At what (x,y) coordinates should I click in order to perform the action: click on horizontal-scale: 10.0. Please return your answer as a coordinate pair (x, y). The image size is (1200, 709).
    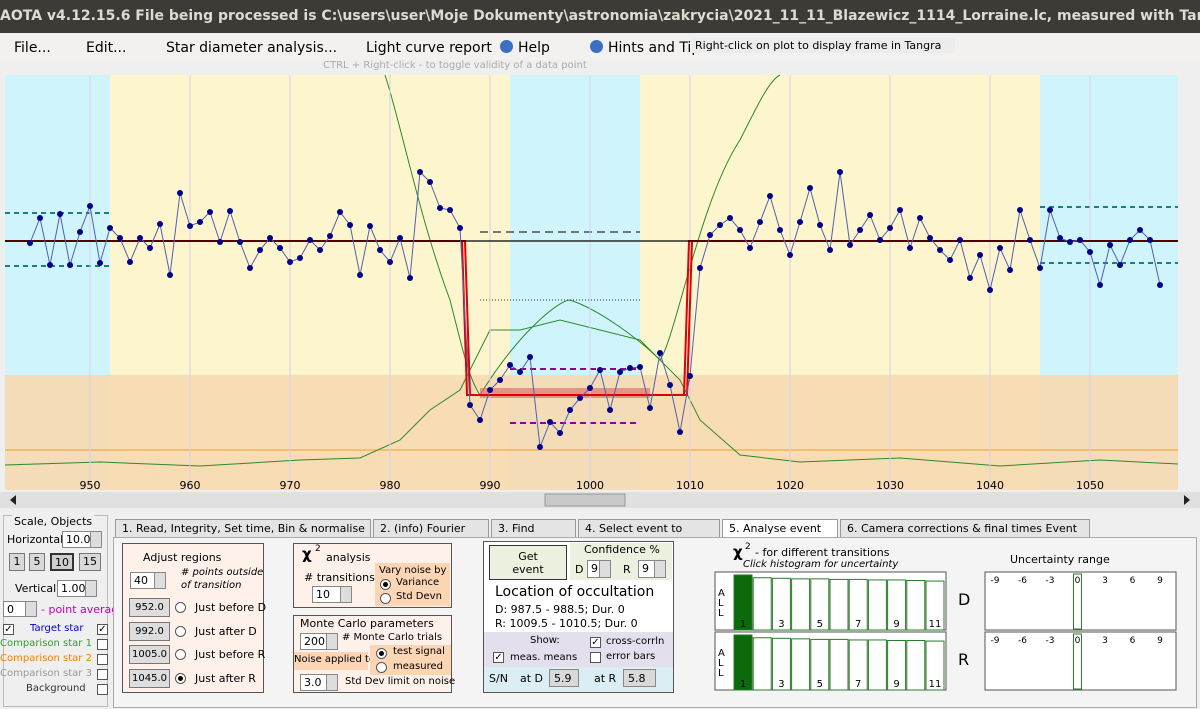
    Looking at the image, I should click on (82, 539).